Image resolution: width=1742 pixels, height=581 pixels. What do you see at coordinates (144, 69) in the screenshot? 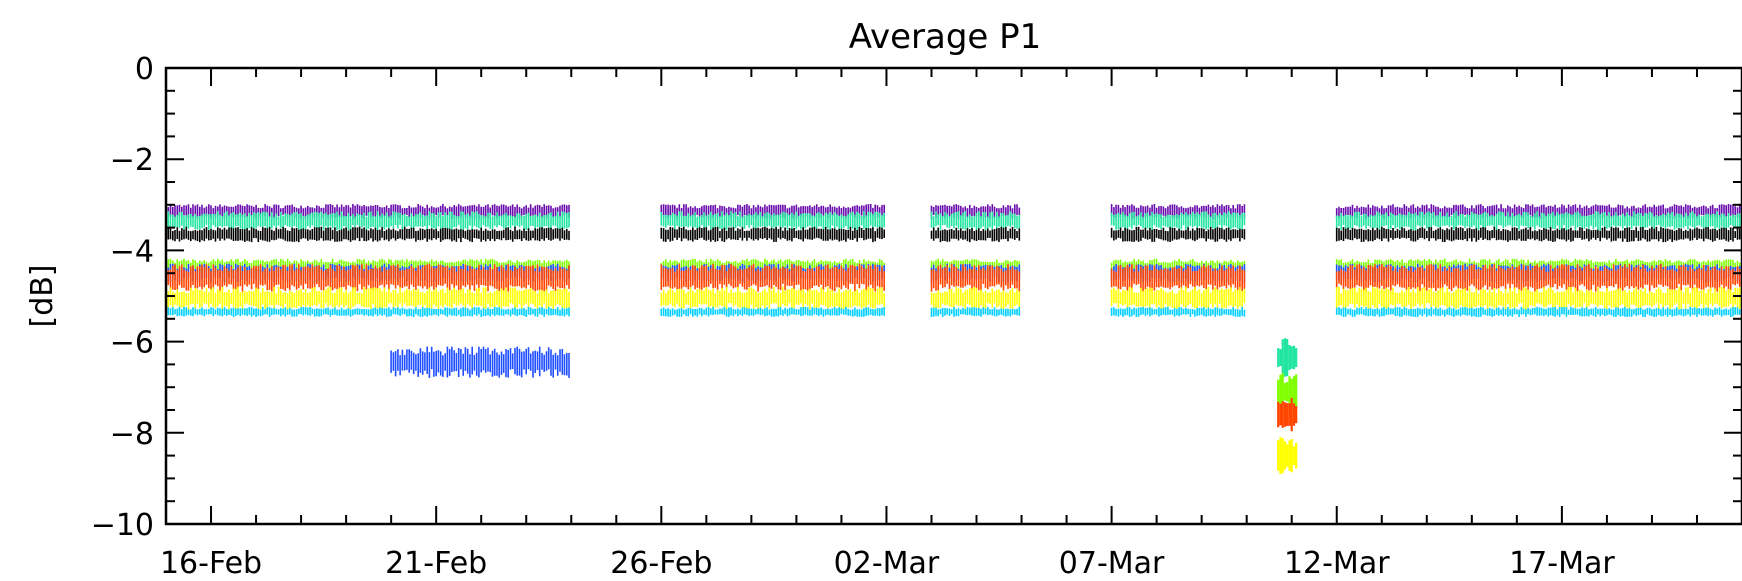
I see `y-tick-label: 0` at bounding box center [144, 69].